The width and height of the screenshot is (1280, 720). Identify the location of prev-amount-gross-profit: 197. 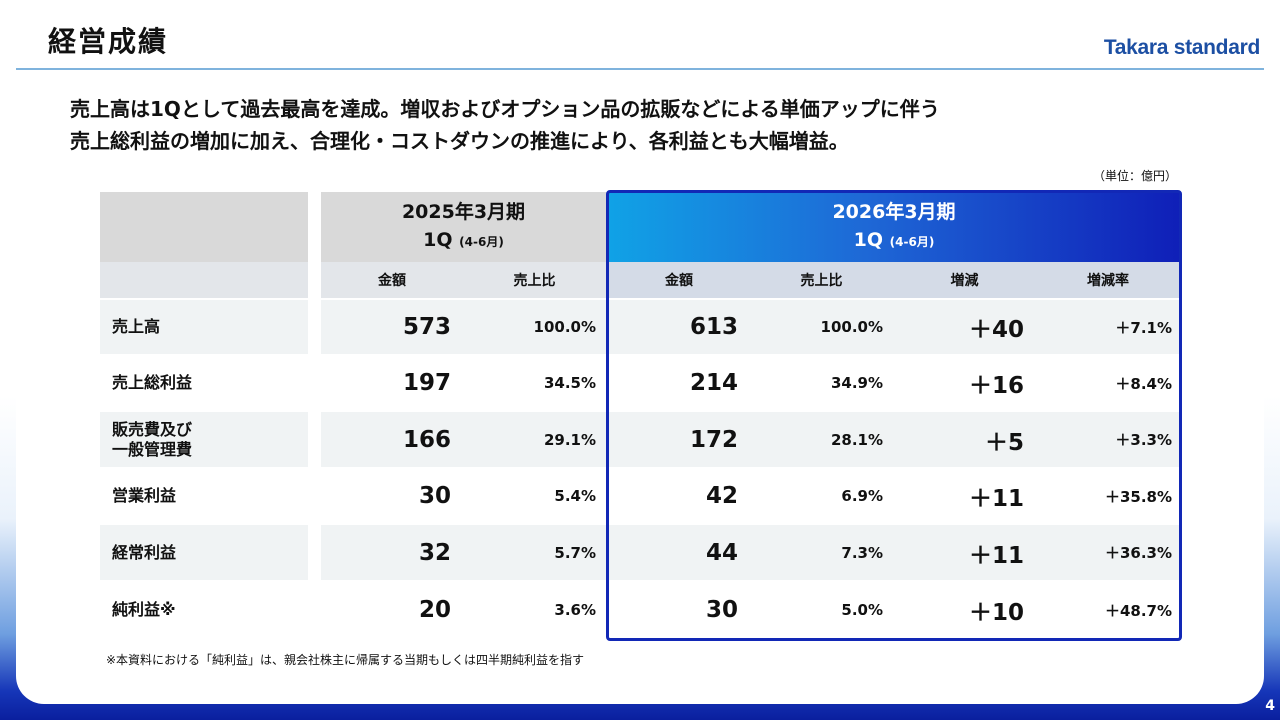
(392, 383).